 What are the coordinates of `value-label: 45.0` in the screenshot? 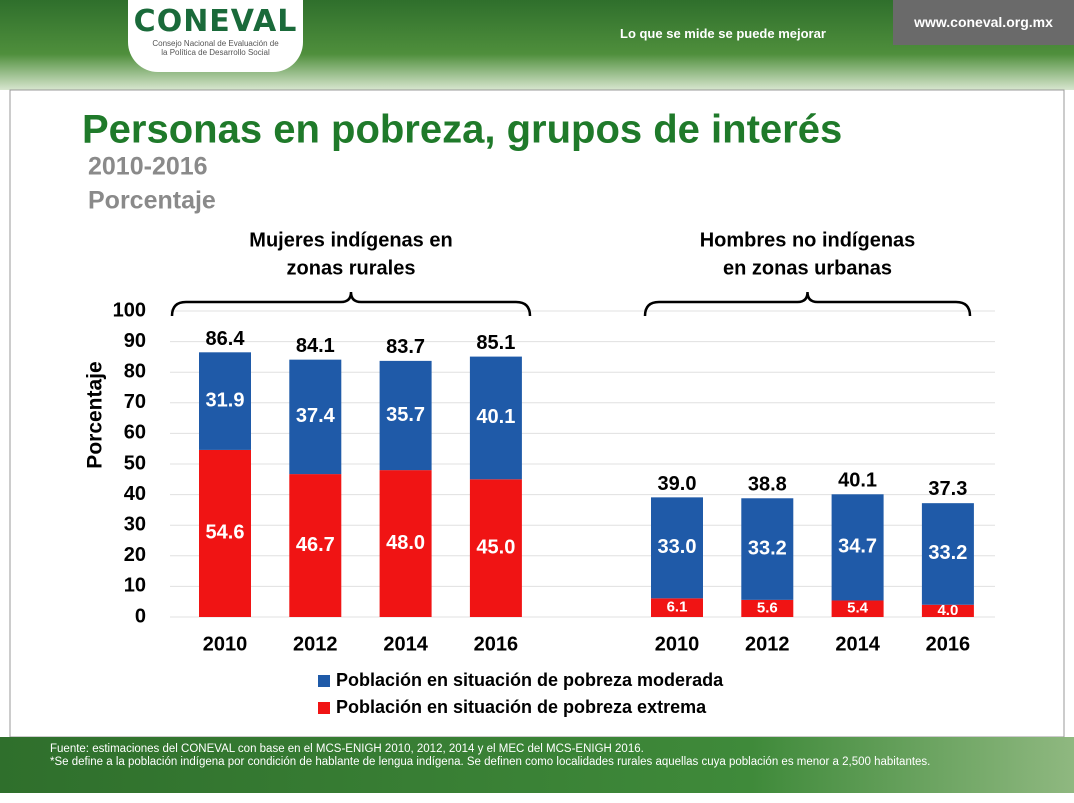 It's located at (495, 547).